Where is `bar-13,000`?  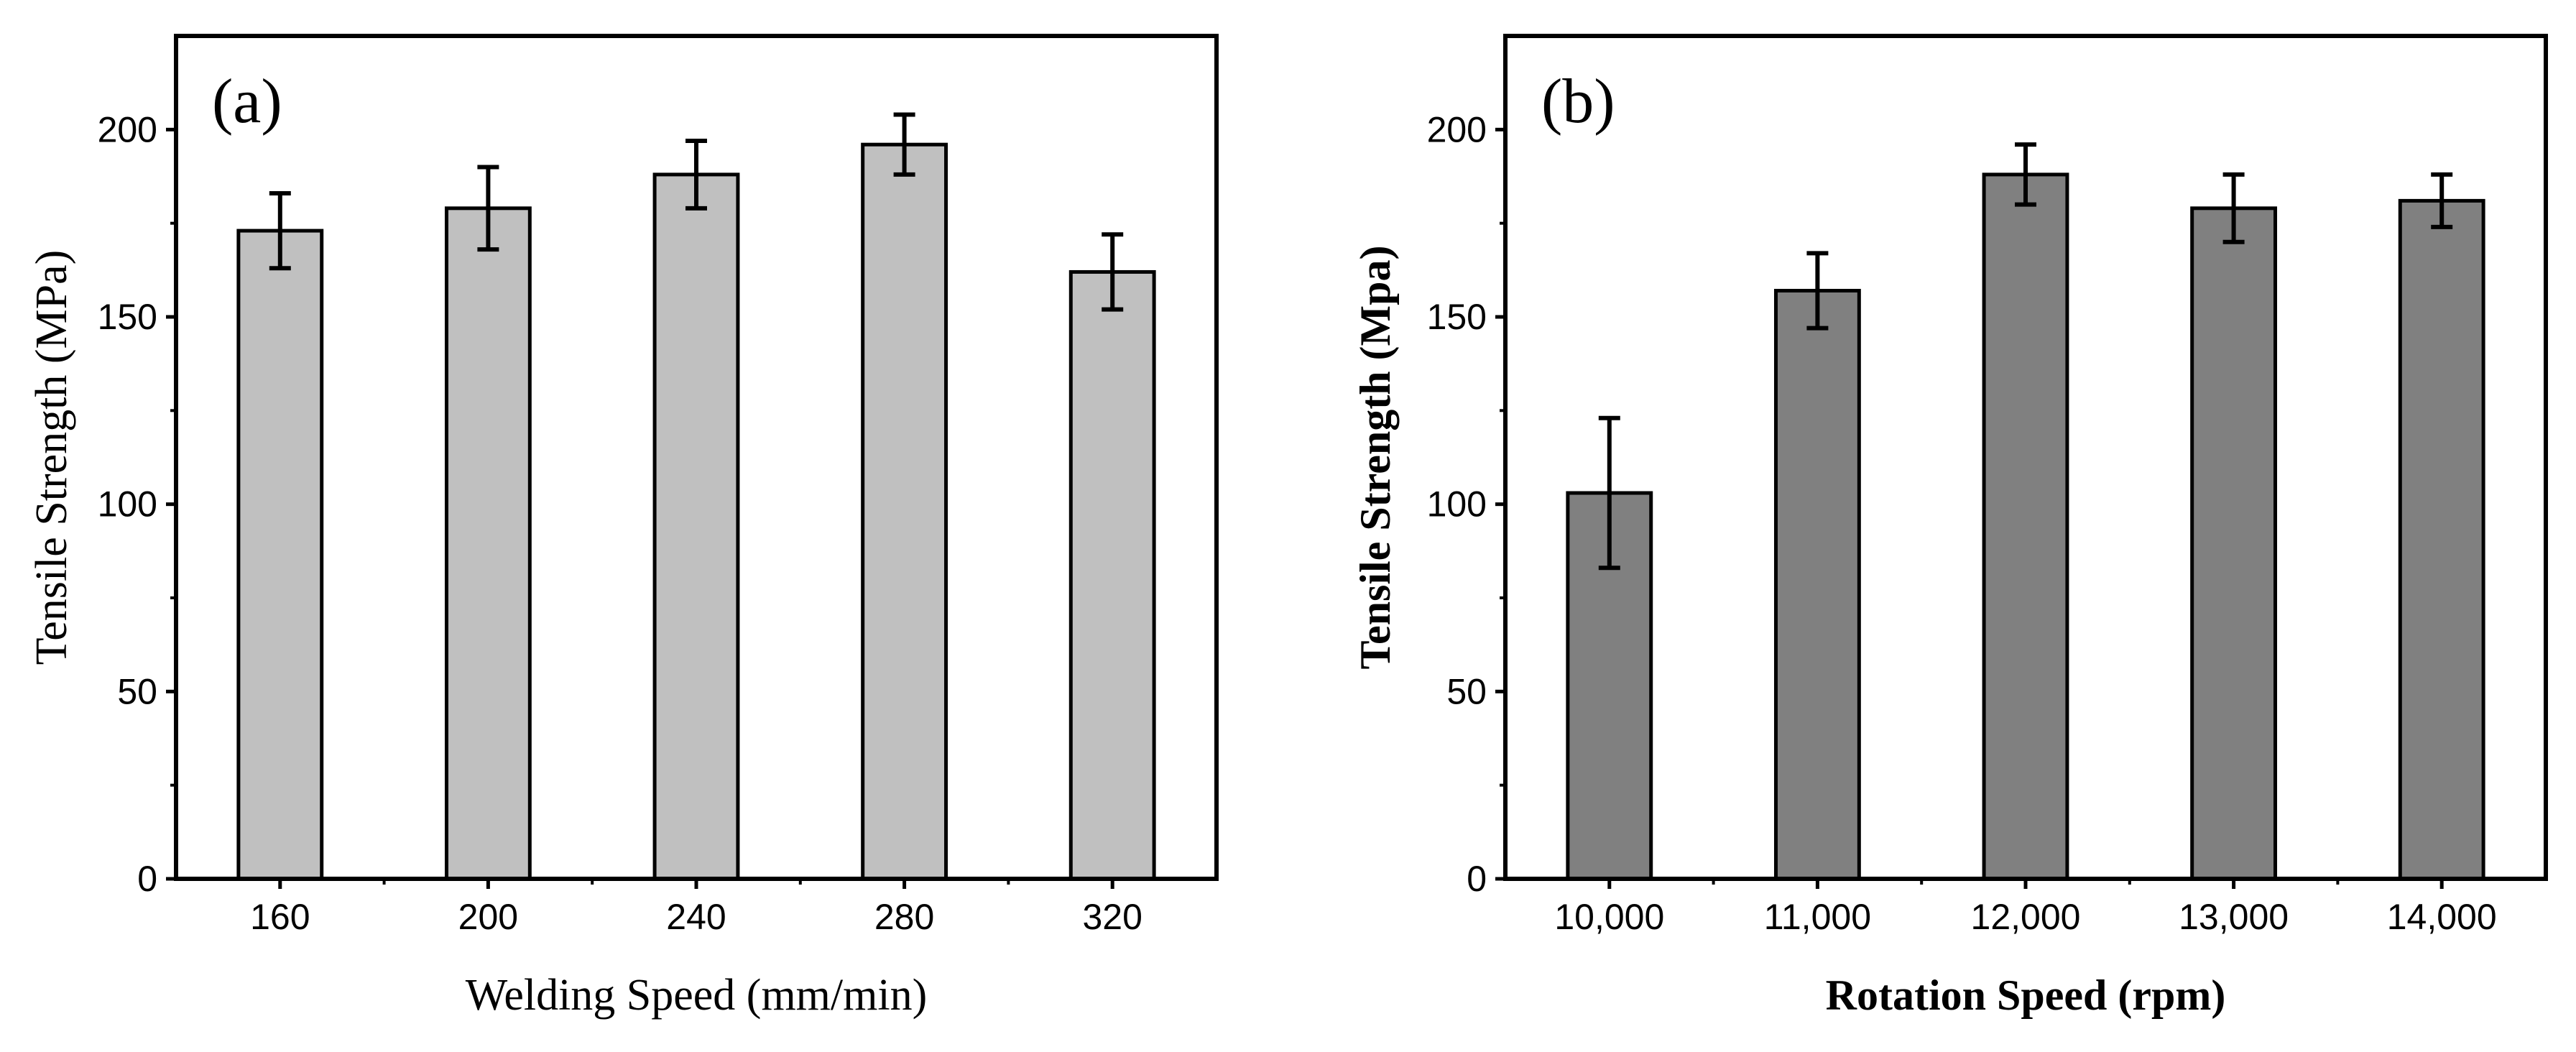
bar-13,000 is located at coordinates (2234, 543).